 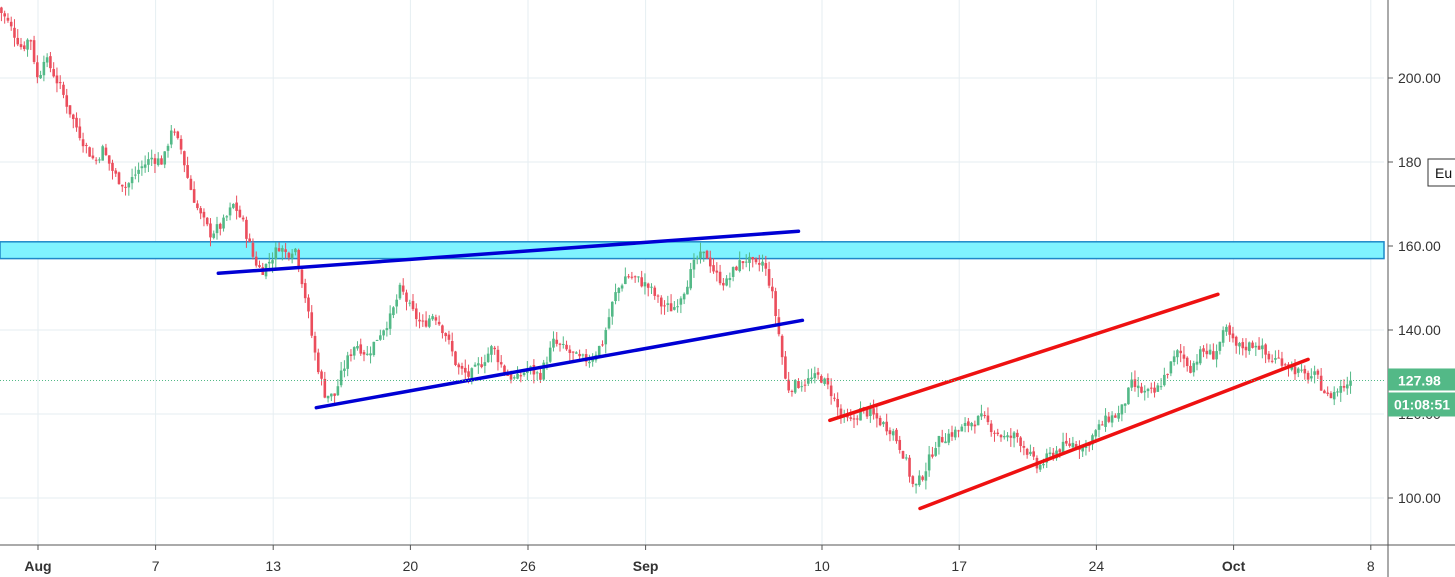 What do you see at coordinates (1419, 1) in the screenshot?
I see `y-tick-label: 220.00` at bounding box center [1419, 1].